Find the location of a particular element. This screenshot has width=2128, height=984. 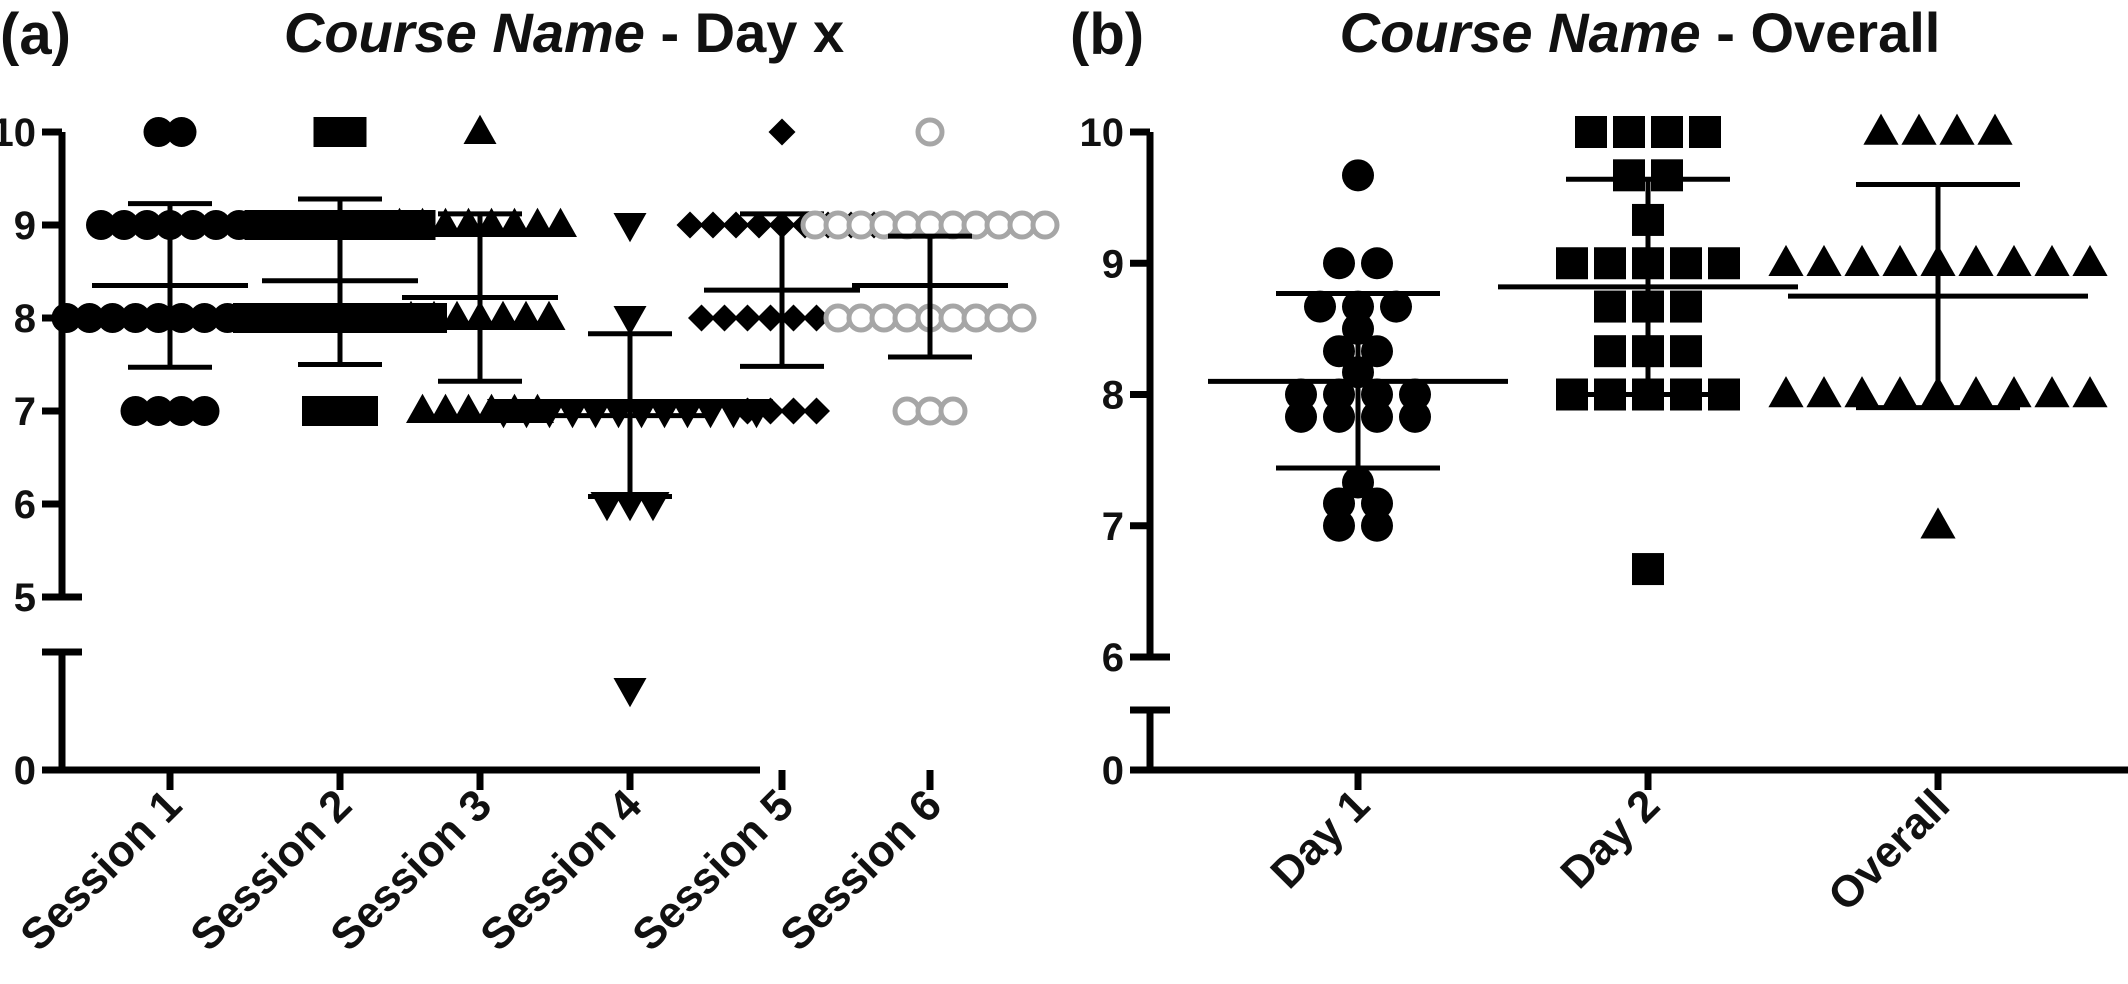

panel-a-title: Course Name - Day x is located at coordinates (564, 32).